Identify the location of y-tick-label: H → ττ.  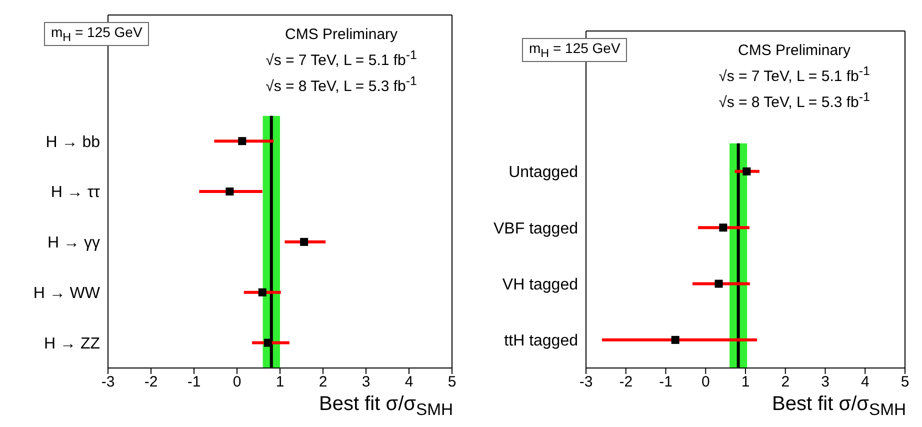
(75, 193).